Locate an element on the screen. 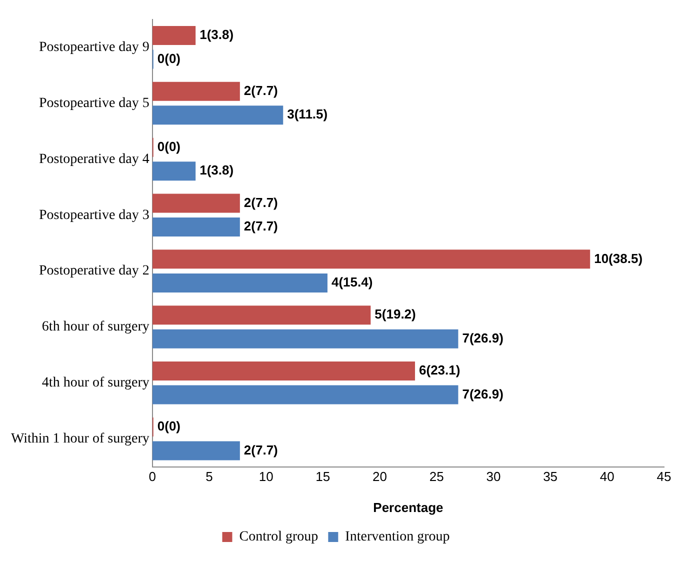 The width and height of the screenshot is (692, 562). data-label: 5(19.2) is located at coordinates (395, 314).